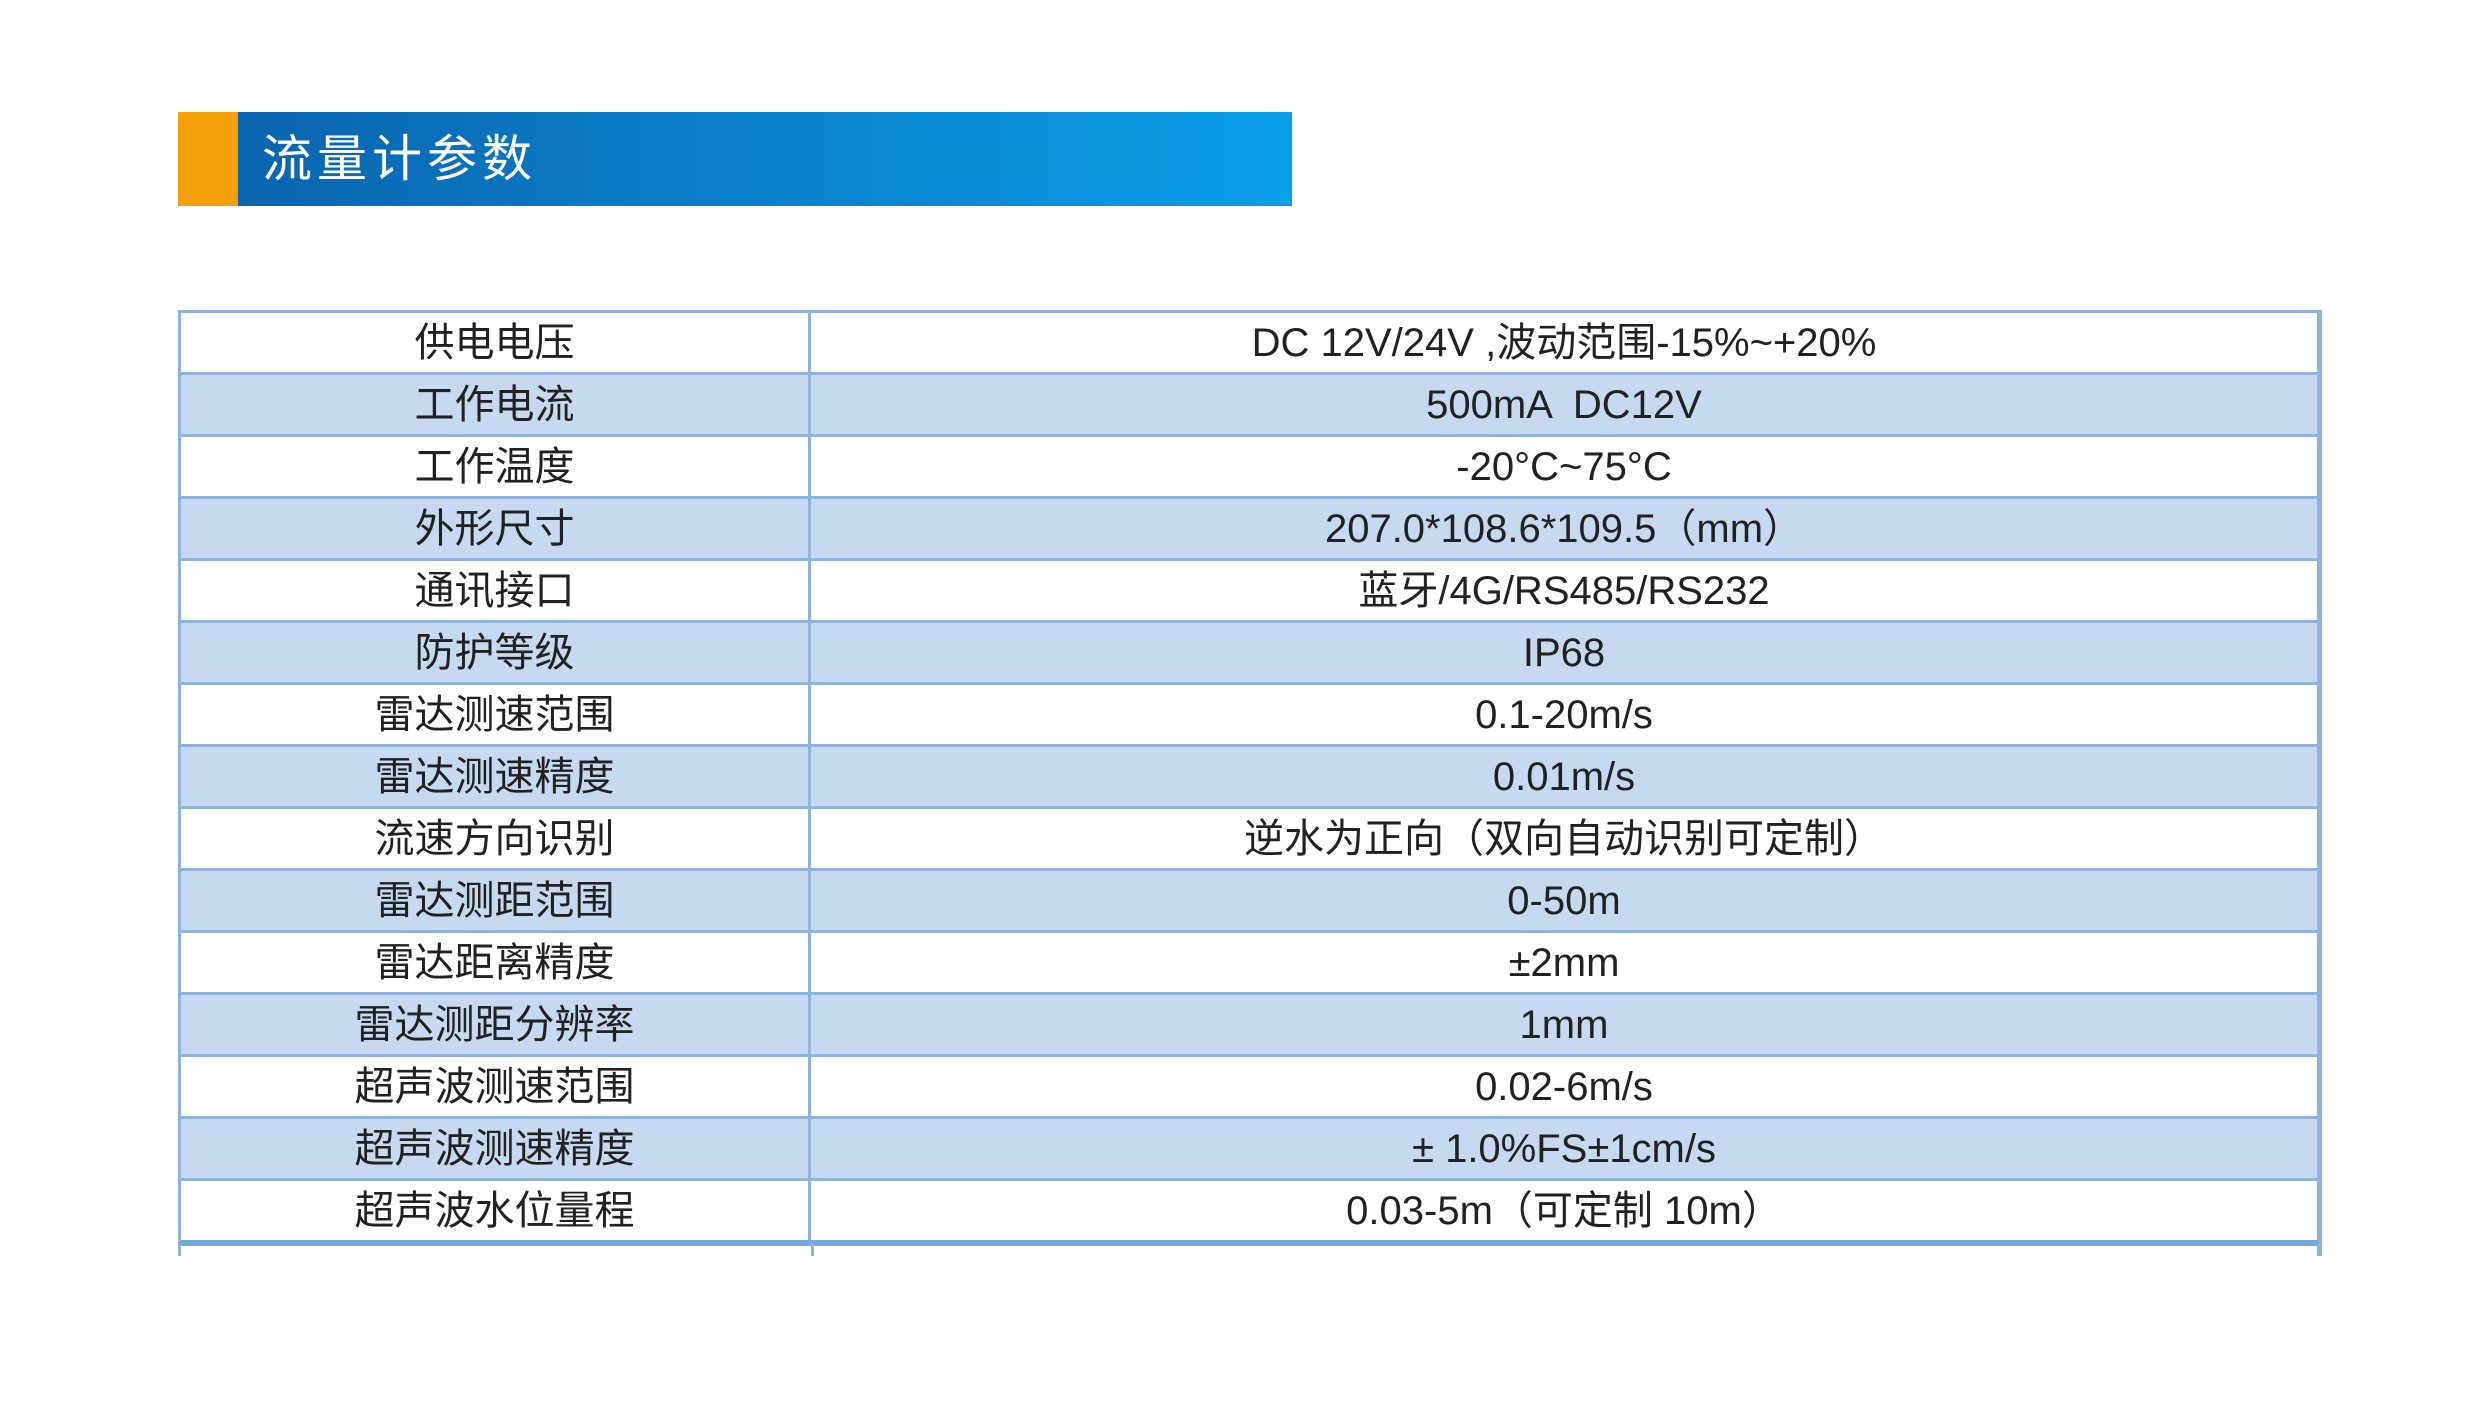 This screenshot has height=1415, width=2480. I want to click on table-row: 超声波测速精度 ± 1.0%FS±1cm/s, so click(1249, 1147).